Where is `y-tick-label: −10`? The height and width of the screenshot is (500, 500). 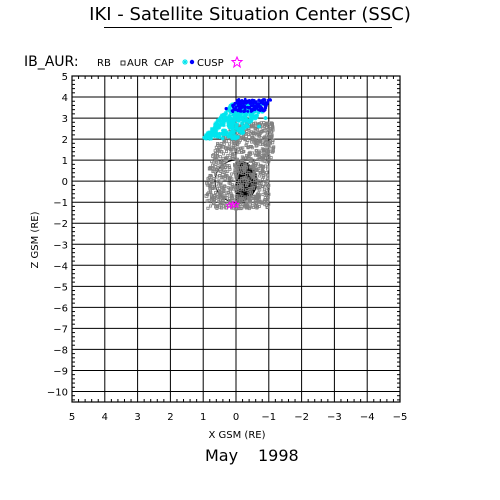
y-tick-label: −10 is located at coordinates (57, 392).